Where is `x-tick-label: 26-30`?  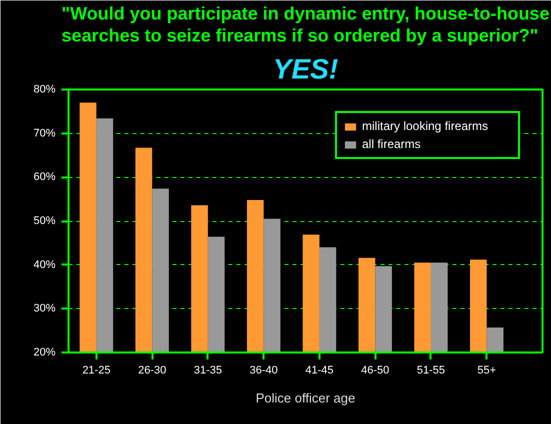 x-tick-label: 26-30 is located at coordinates (152, 370).